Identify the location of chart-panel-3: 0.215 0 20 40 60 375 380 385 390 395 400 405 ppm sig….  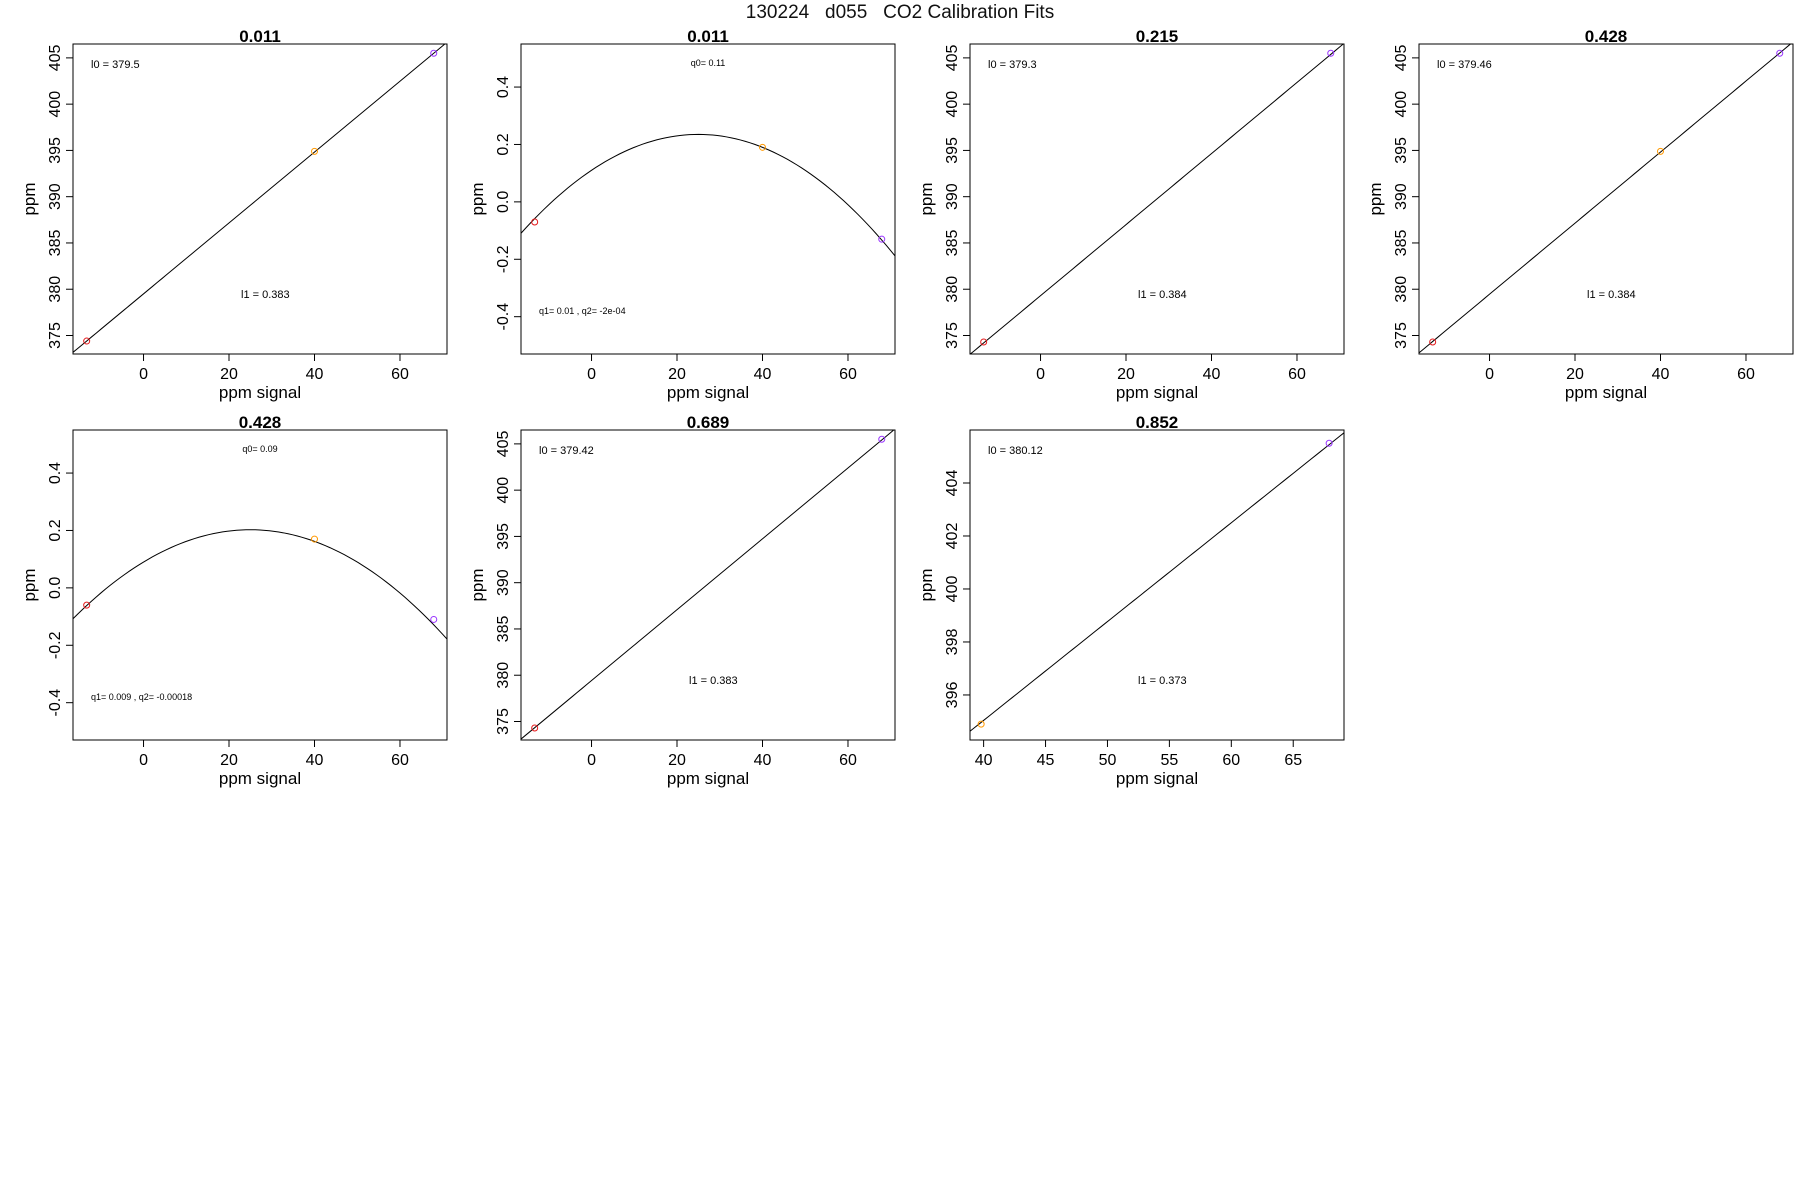
(1131, 214).